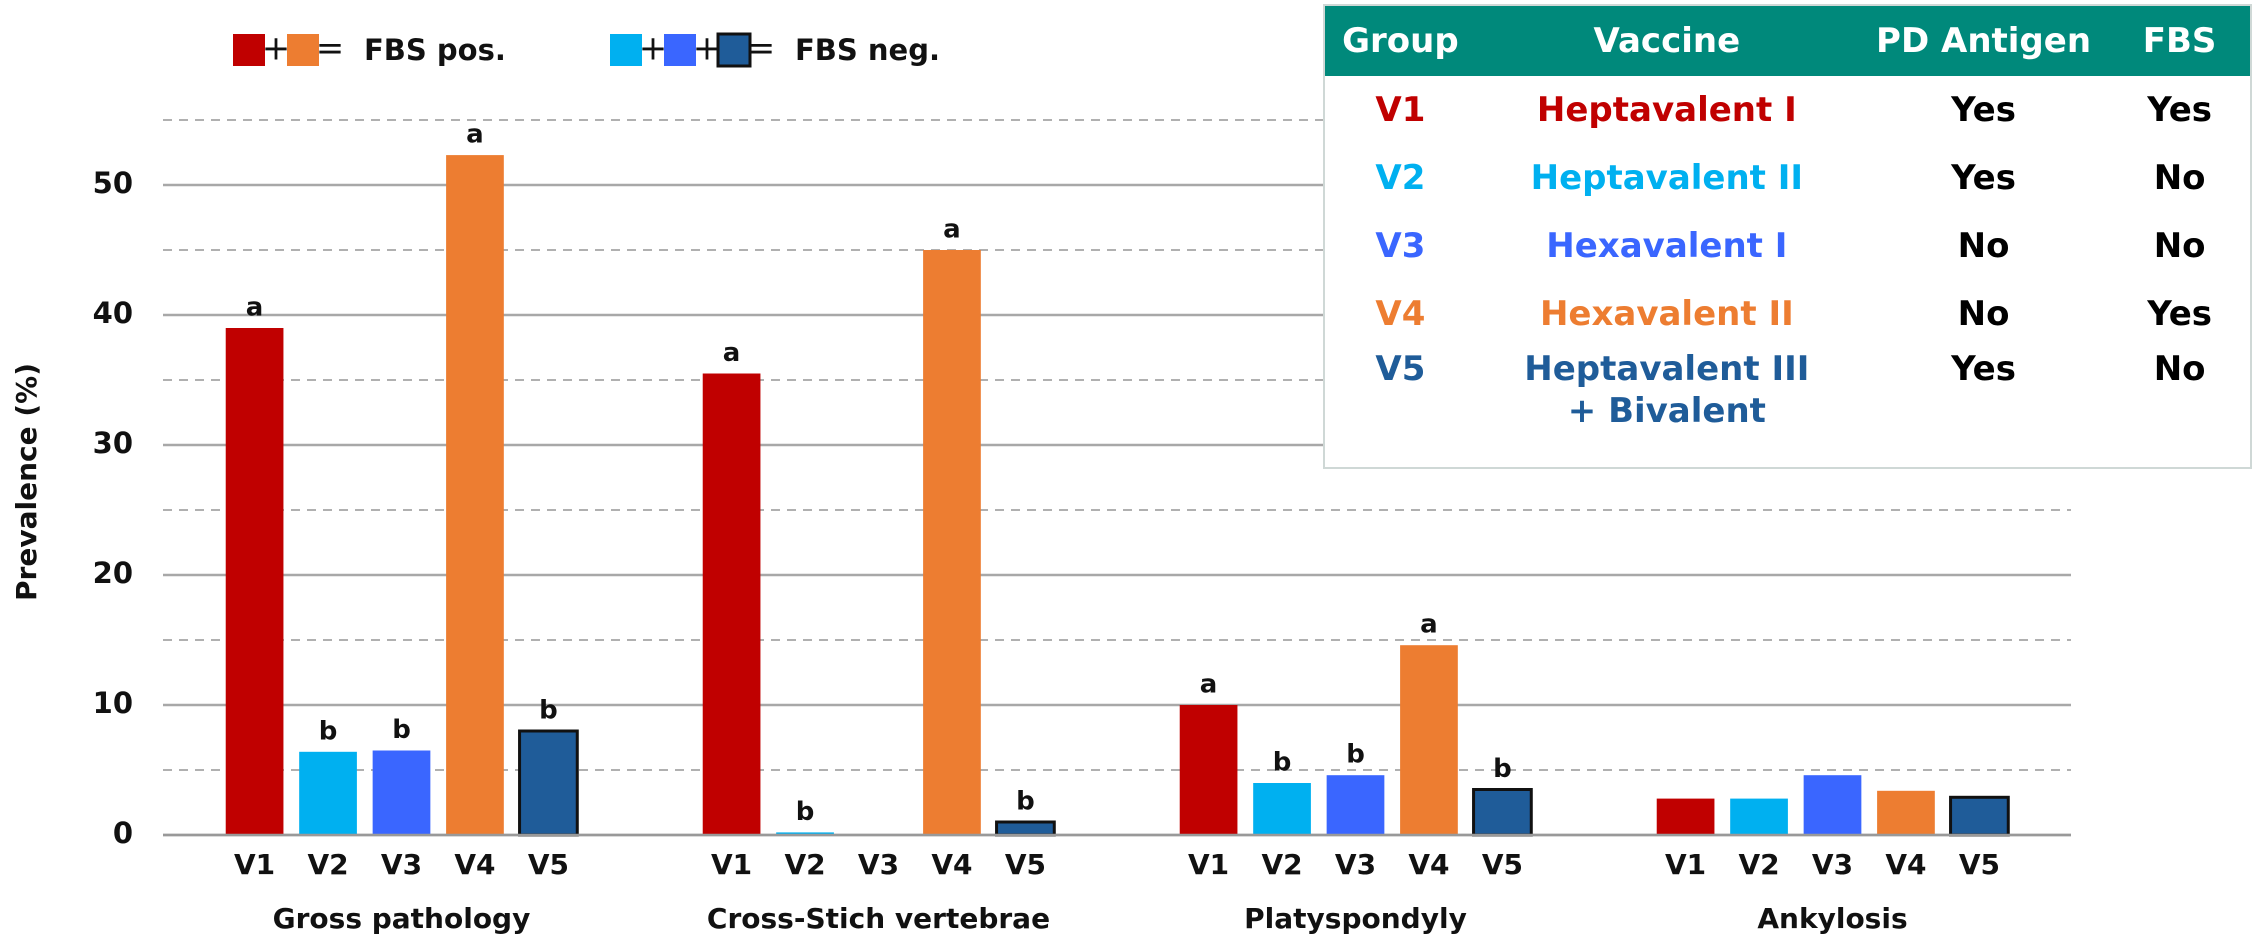  I want to click on table-row: V5 Heptavalent III + Bivalent Yes No, so click(1787, 390).